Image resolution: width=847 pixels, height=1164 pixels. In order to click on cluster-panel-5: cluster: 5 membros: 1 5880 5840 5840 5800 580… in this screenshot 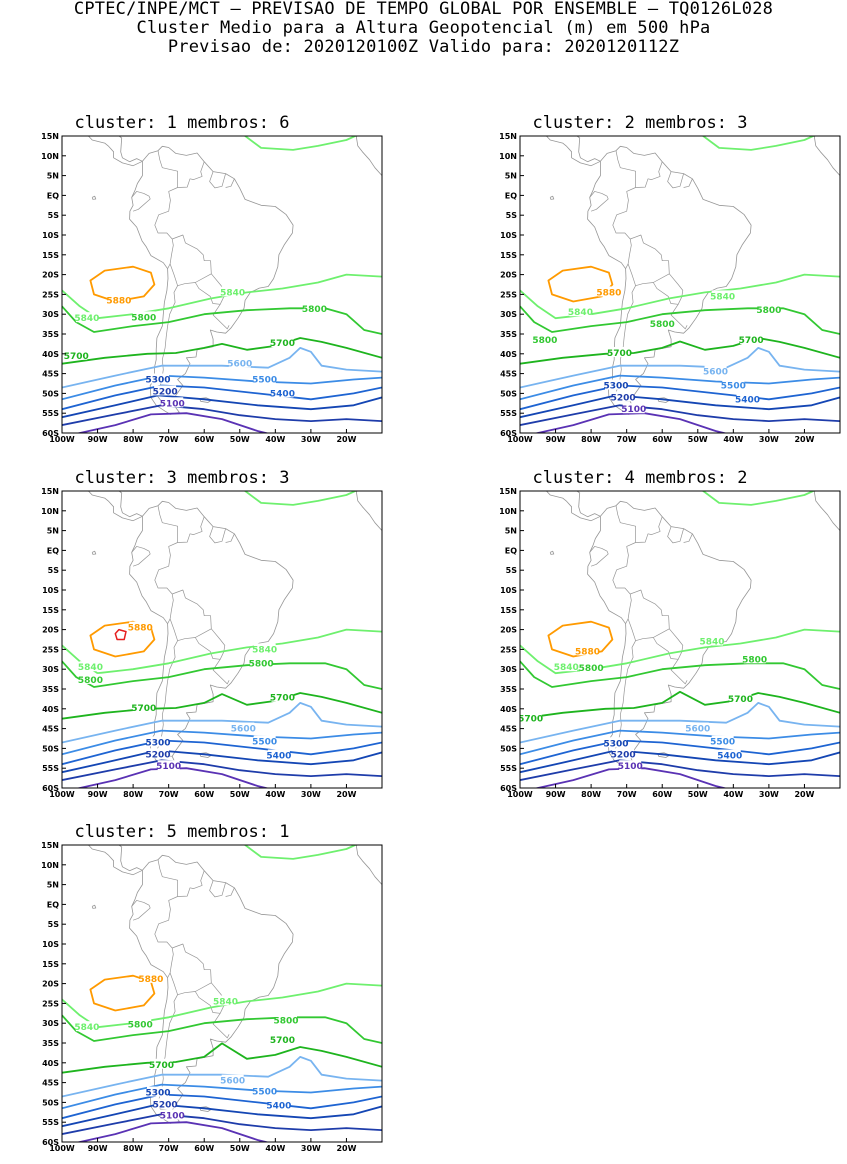, I will do `click(192, 992)`.